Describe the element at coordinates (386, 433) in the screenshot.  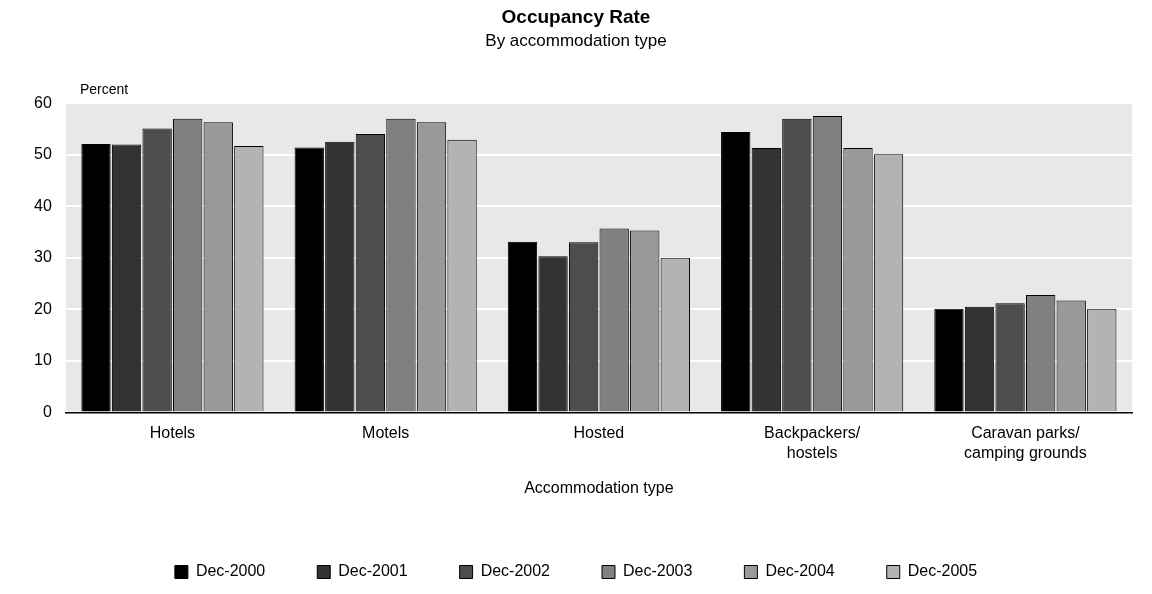
I see `x-tick-label: Motels` at that location.